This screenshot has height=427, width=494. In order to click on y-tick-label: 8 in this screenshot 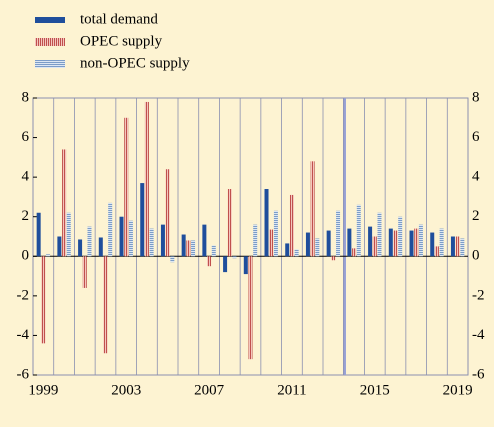, I will do `click(26, 97)`.